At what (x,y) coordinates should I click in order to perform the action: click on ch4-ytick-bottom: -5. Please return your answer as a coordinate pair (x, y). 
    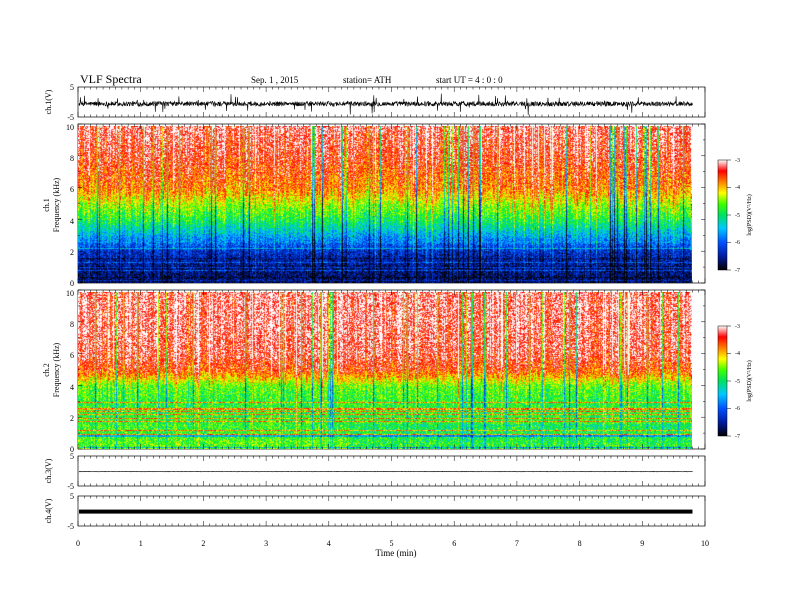
    Looking at the image, I should click on (70, 526).